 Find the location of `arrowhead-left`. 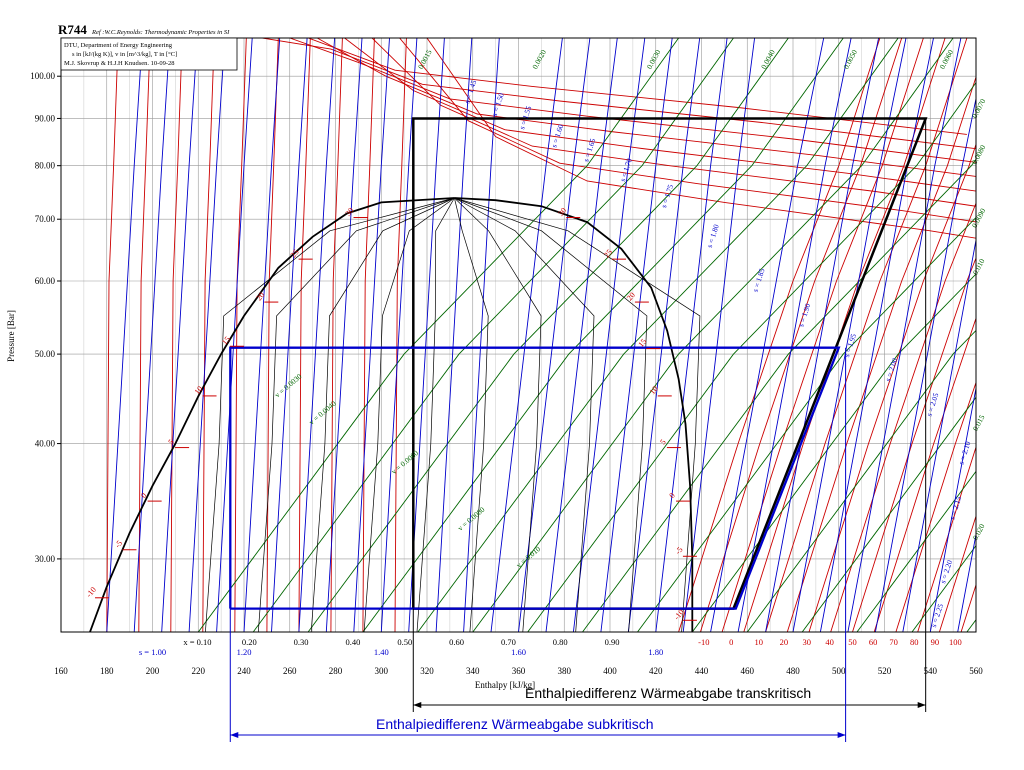

arrowhead-left is located at coordinates (234, 735).